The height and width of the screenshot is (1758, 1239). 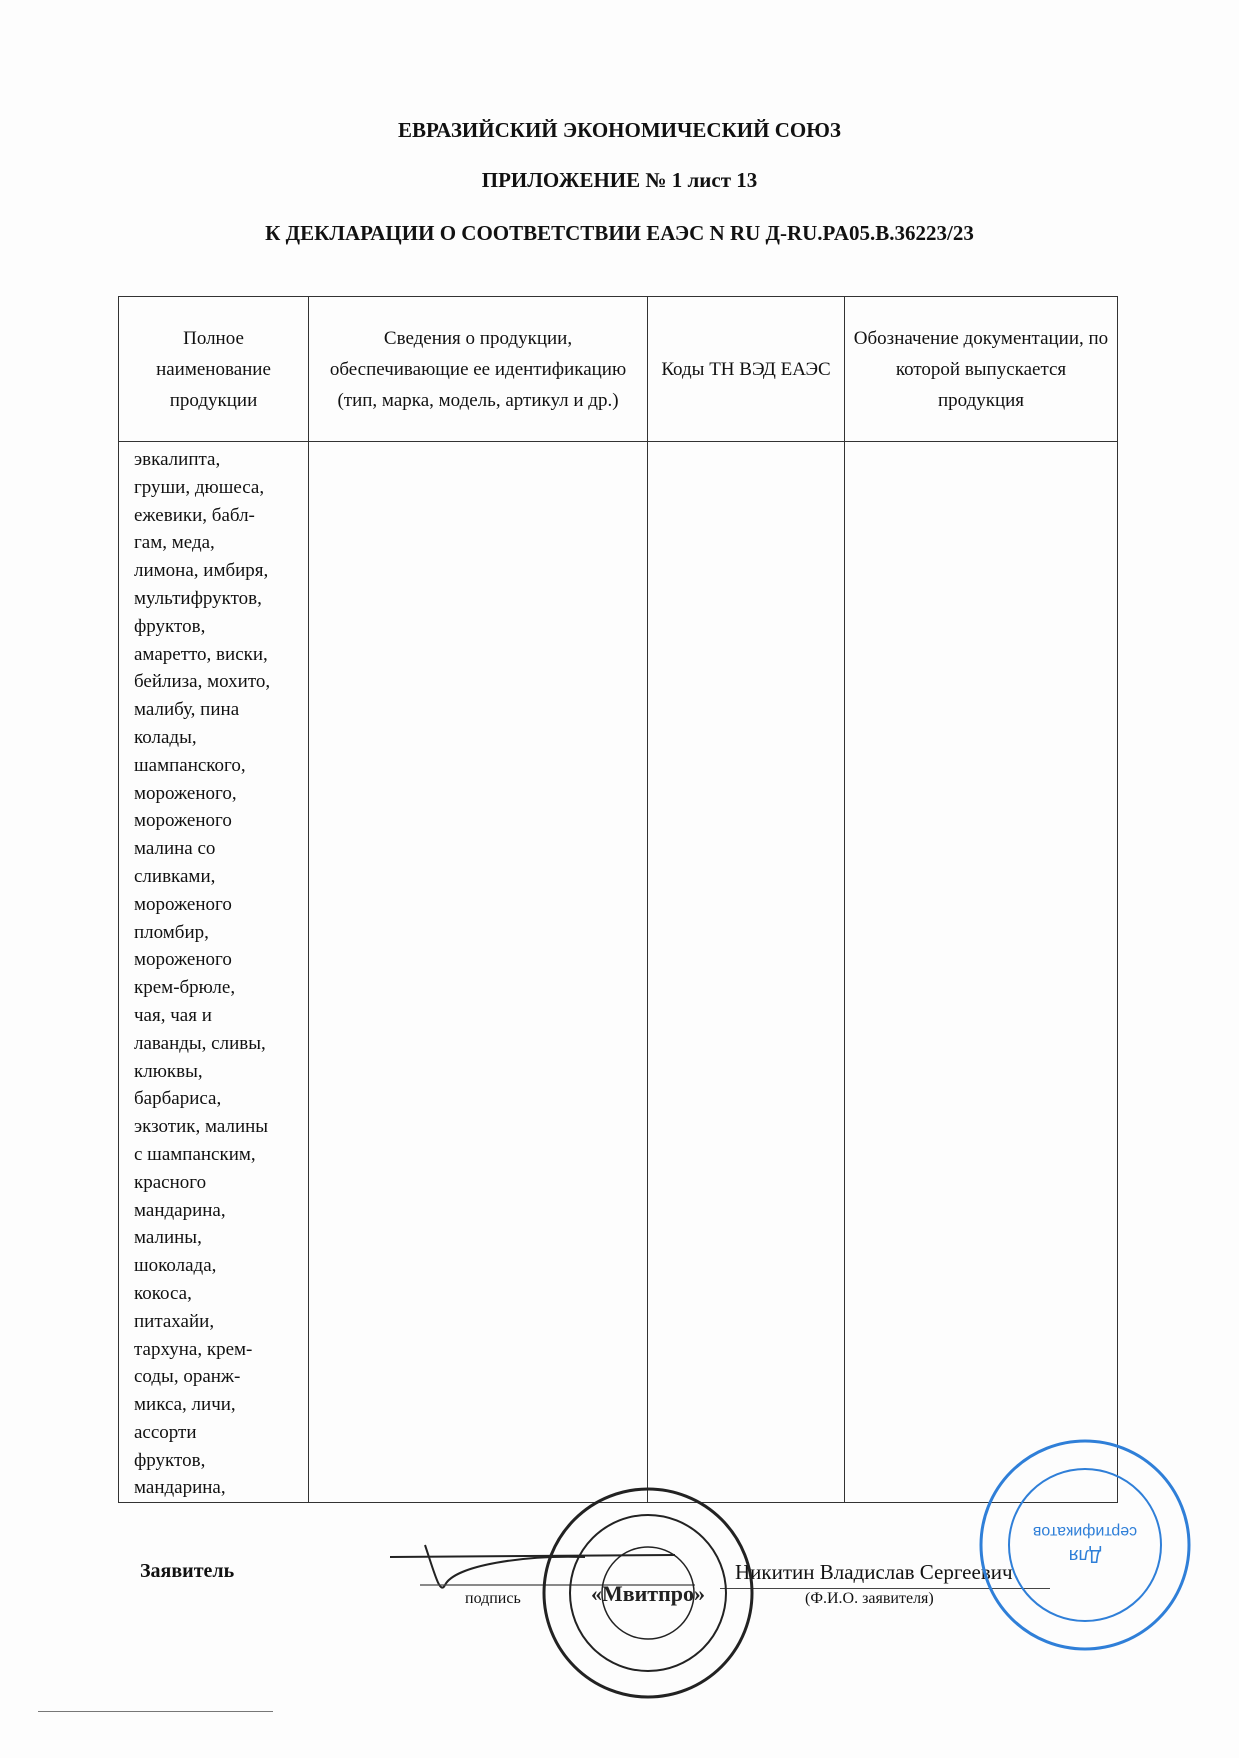 What do you see at coordinates (177, 459) in the screenshot?
I see `product-name-line: эвкалипта,` at bounding box center [177, 459].